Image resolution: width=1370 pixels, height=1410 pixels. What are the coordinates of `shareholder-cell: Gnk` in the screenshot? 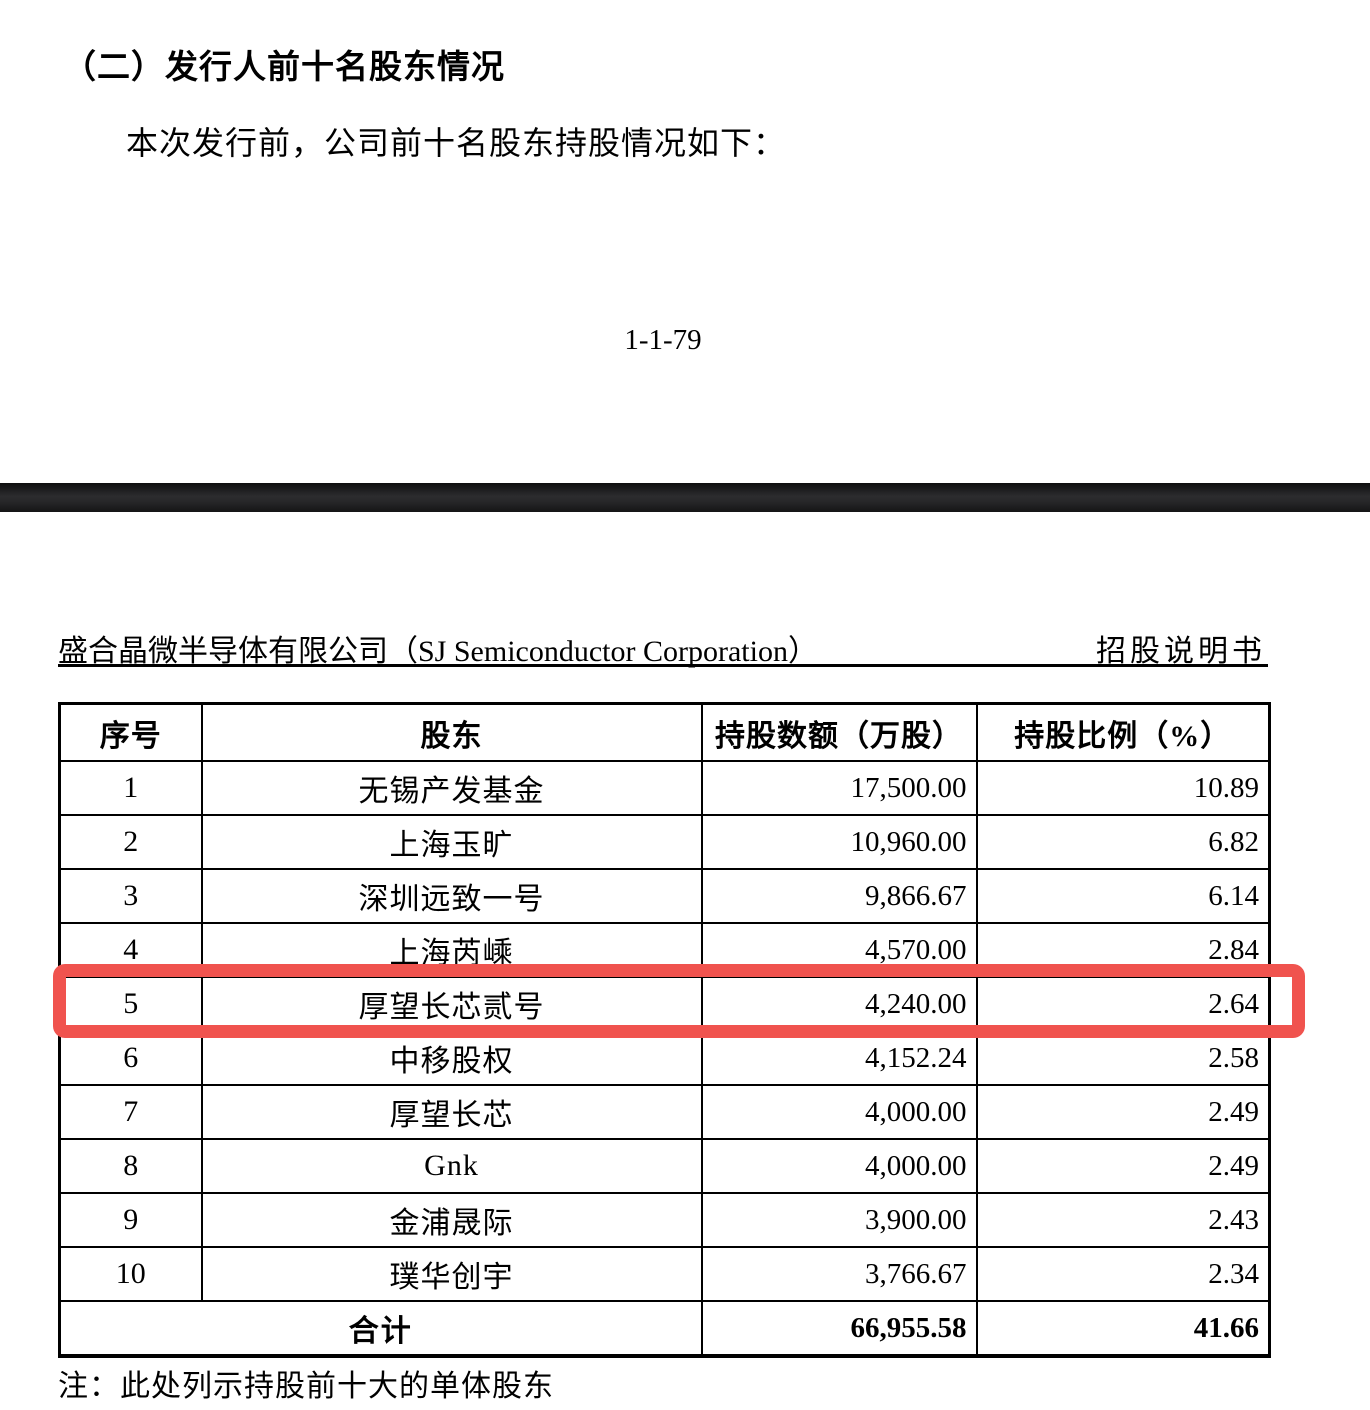 It's located at (451, 1166).